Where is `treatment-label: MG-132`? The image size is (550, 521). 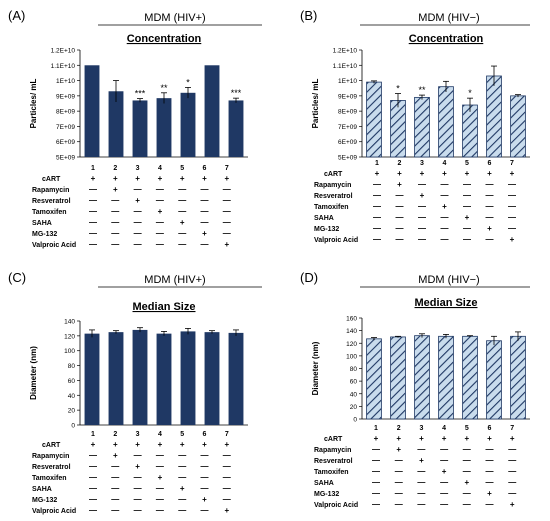
treatment-label: MG-132 is located at coordinates (326, 494).